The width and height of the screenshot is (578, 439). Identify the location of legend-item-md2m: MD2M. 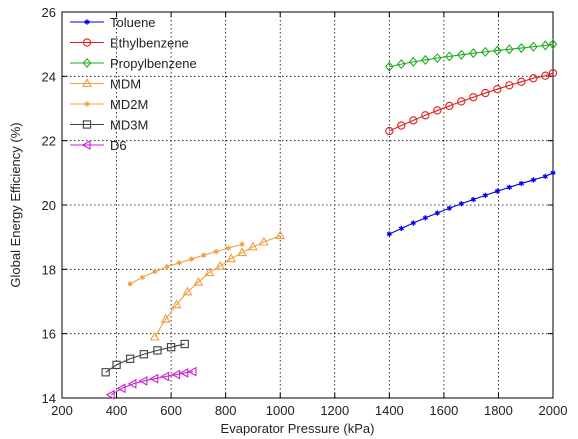
(109, 104).